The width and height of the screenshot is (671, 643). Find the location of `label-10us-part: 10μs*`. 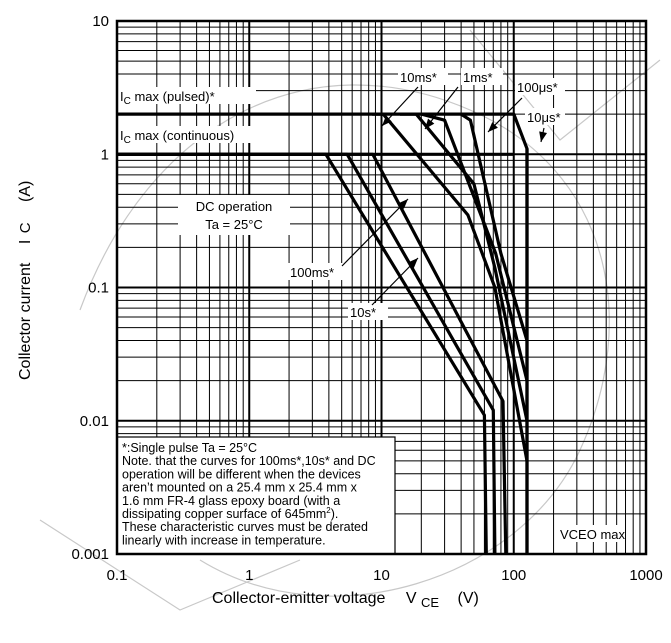

label-10us-part: 10μs* is located at coordinates (544, 117).